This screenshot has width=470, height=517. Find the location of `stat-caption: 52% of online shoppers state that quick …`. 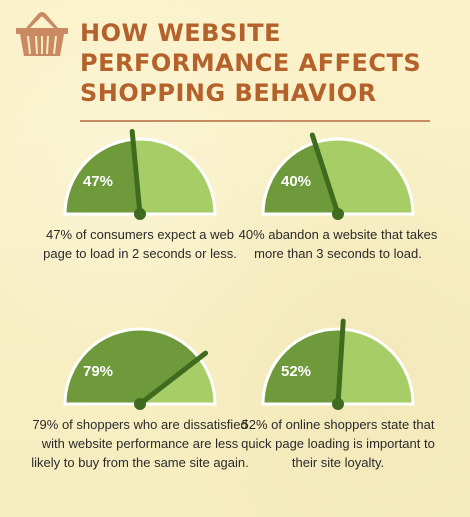

stat-caption: 52% of online shoppers state that quick … is located at coordinates (338, 443).